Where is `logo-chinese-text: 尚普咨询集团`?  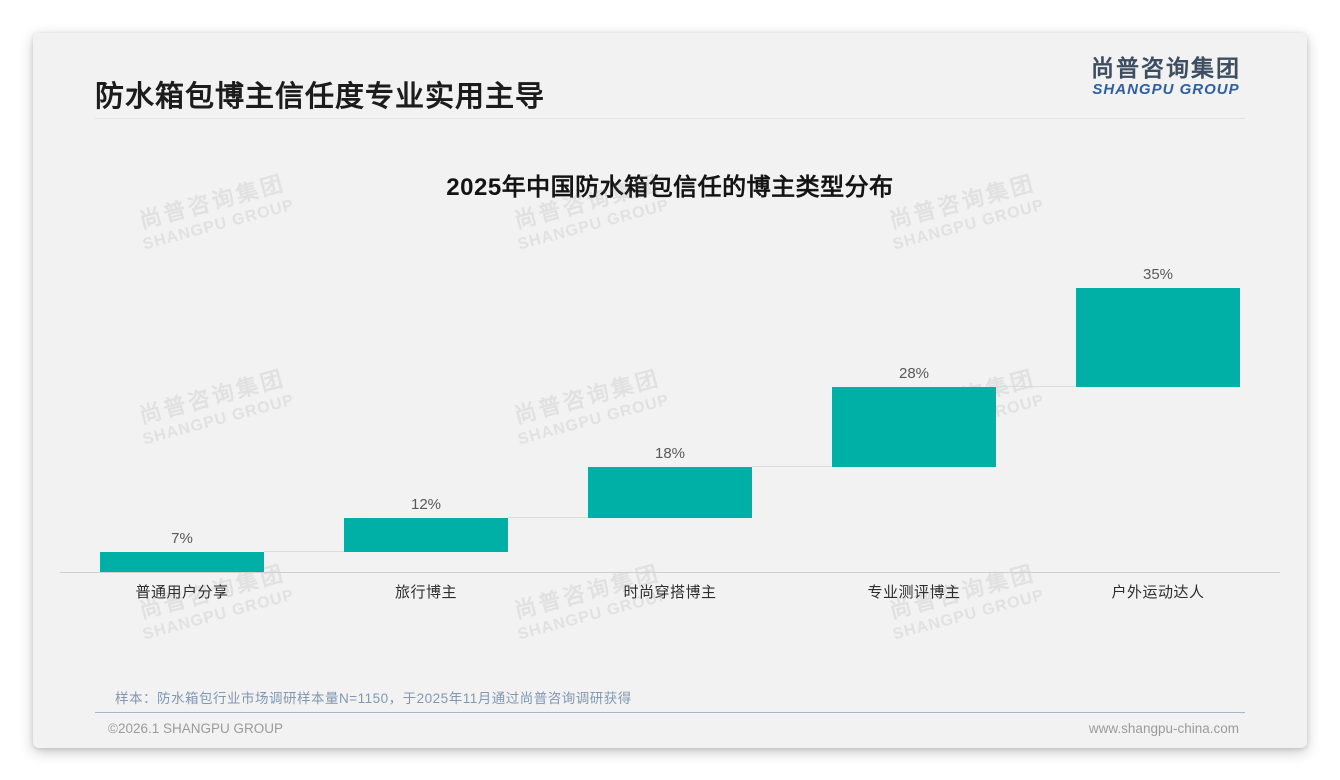
logo-chinese-text: 尚普咨询集团 is located at coordinates (1166, 68).